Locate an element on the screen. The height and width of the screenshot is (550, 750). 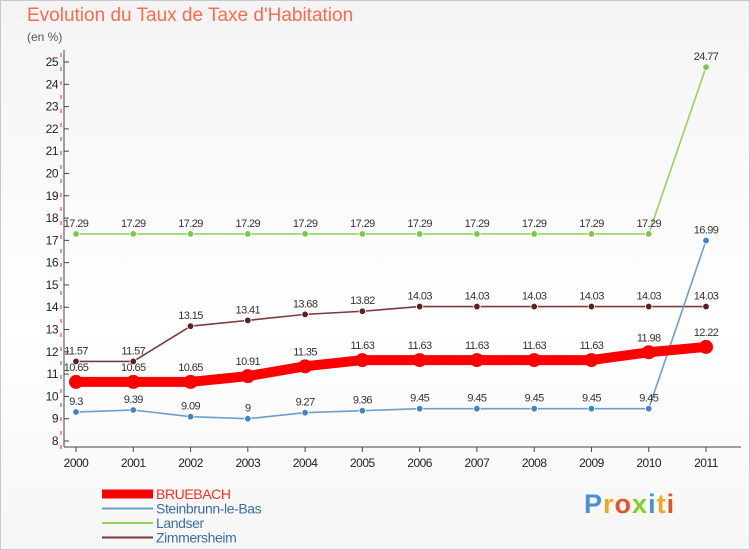
proxiti-logo-letter: r is located at coordinates (609, 504).